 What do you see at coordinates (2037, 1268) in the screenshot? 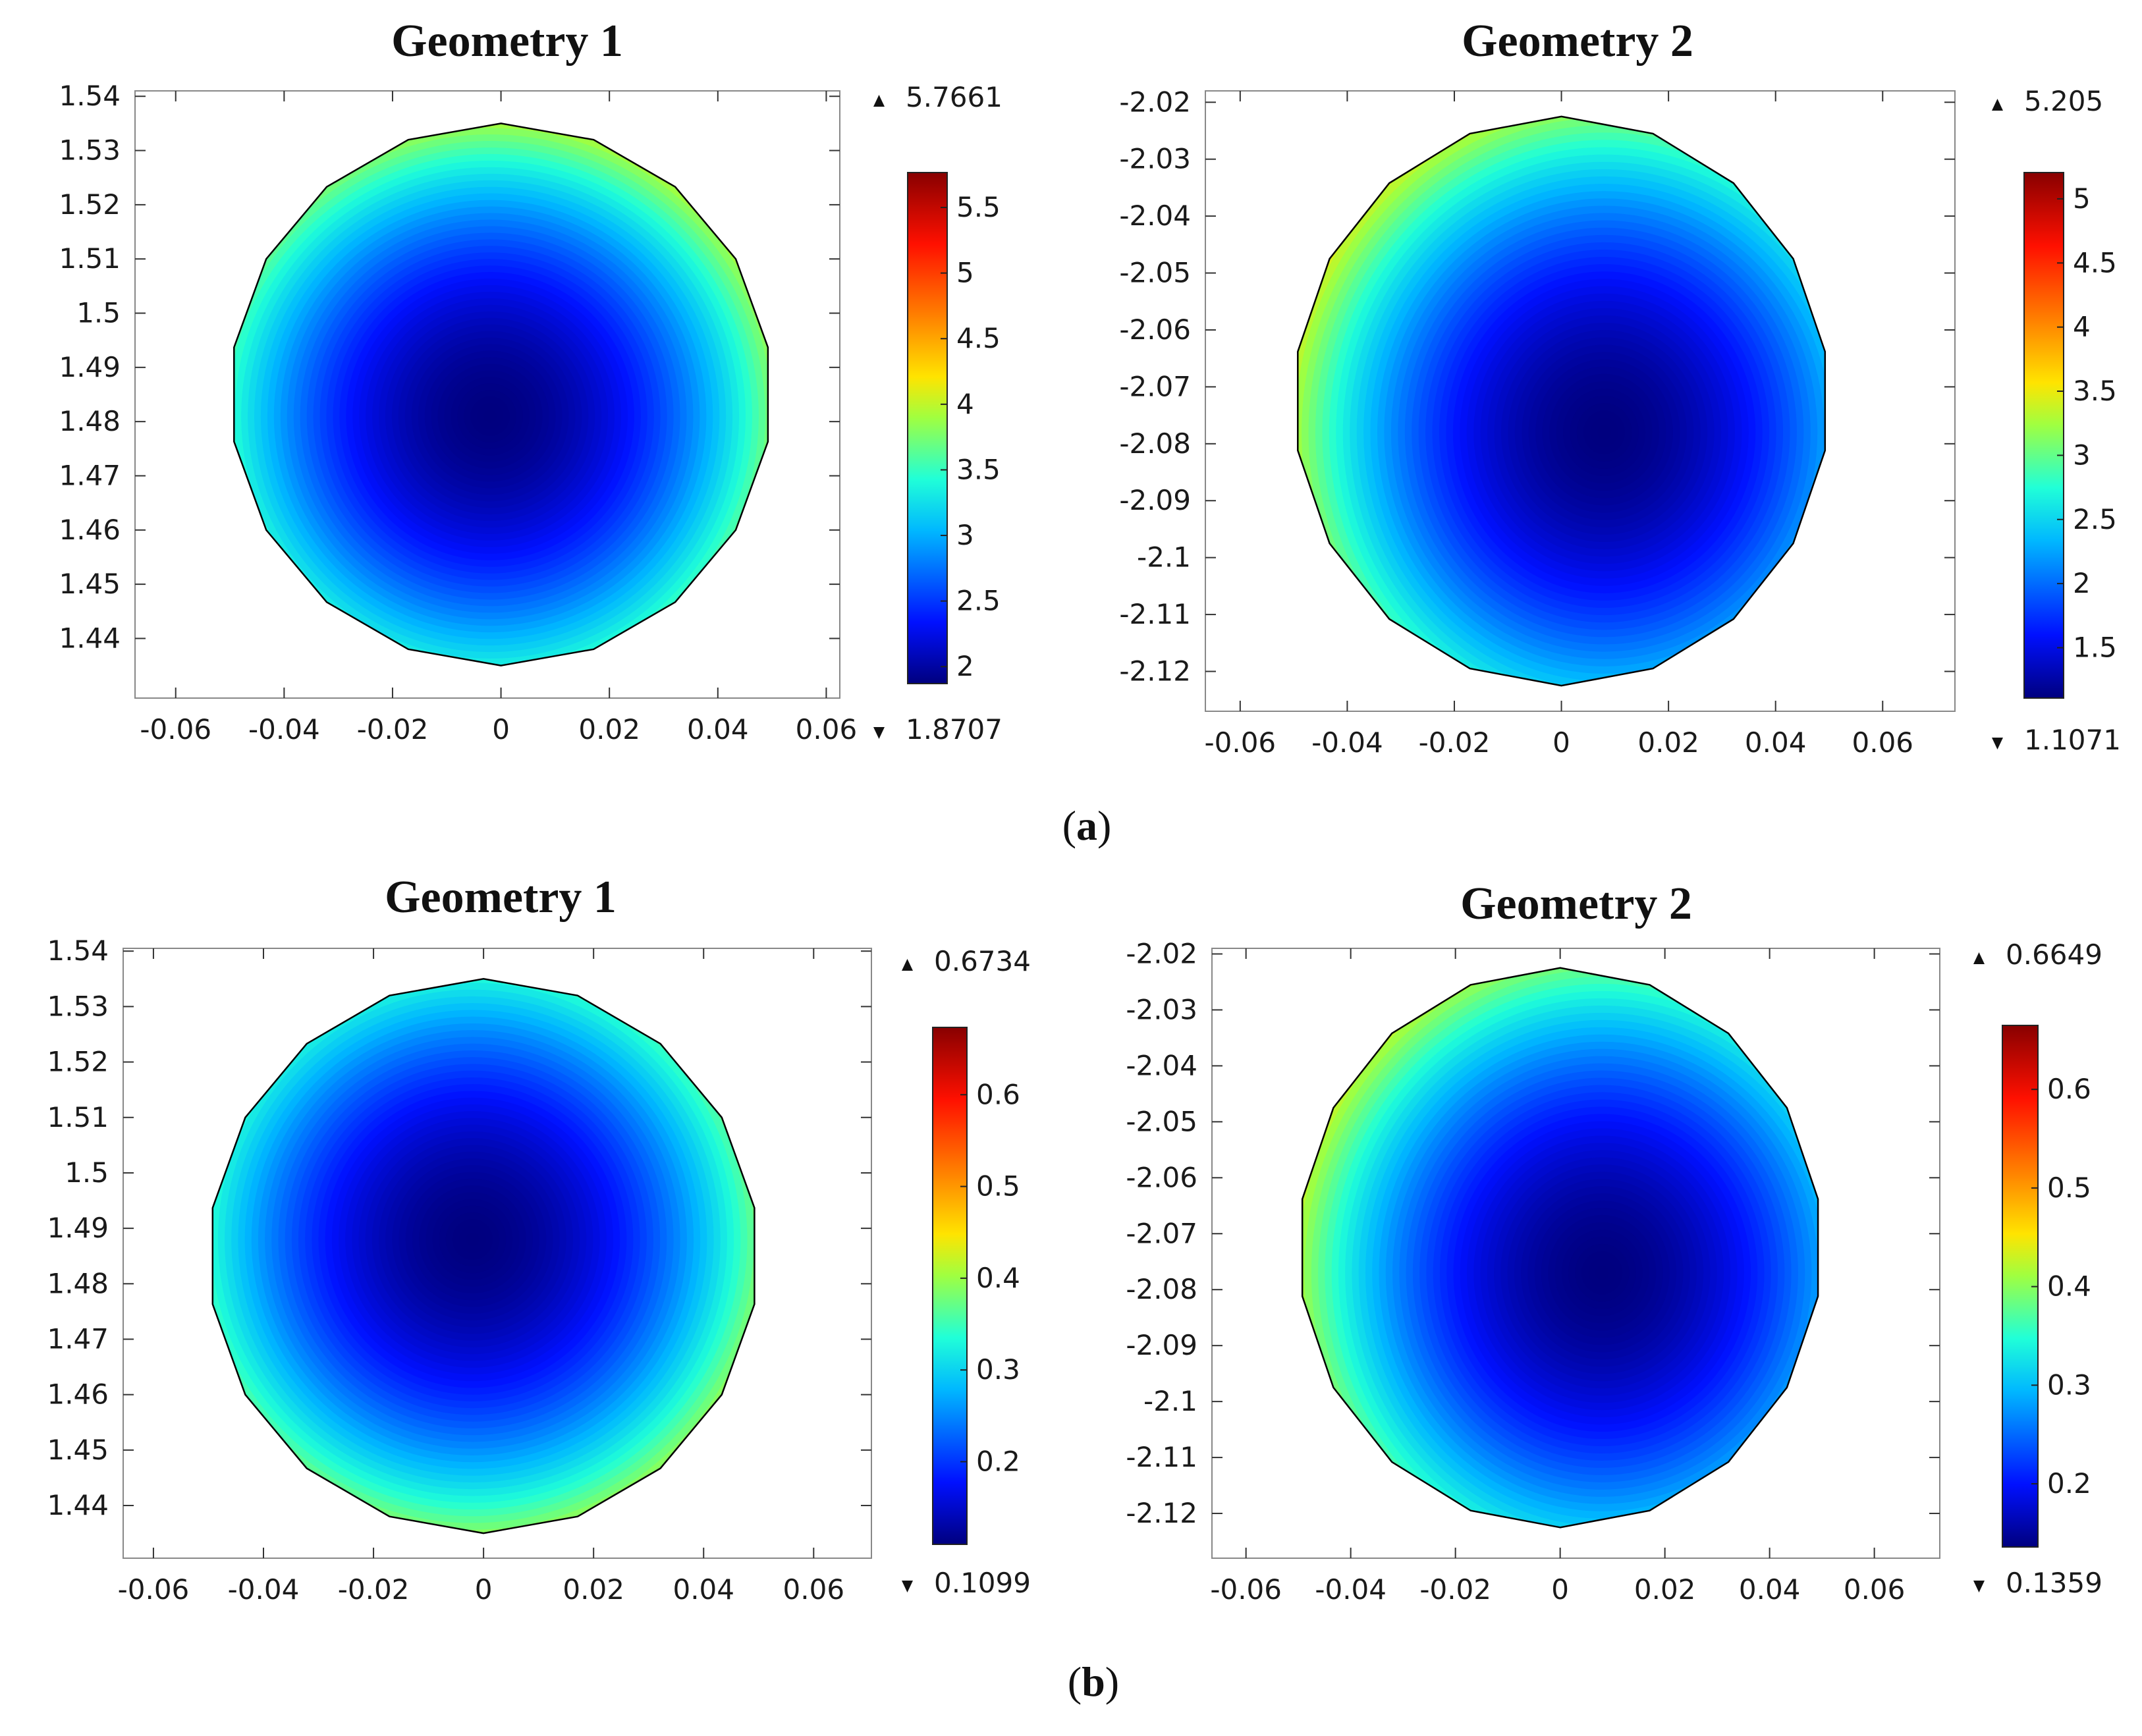
I see `colorbar: 0.6649 0.1359 0.6 0.5 0.4 0.3 0.2` at bounding box center [2037, 1268].